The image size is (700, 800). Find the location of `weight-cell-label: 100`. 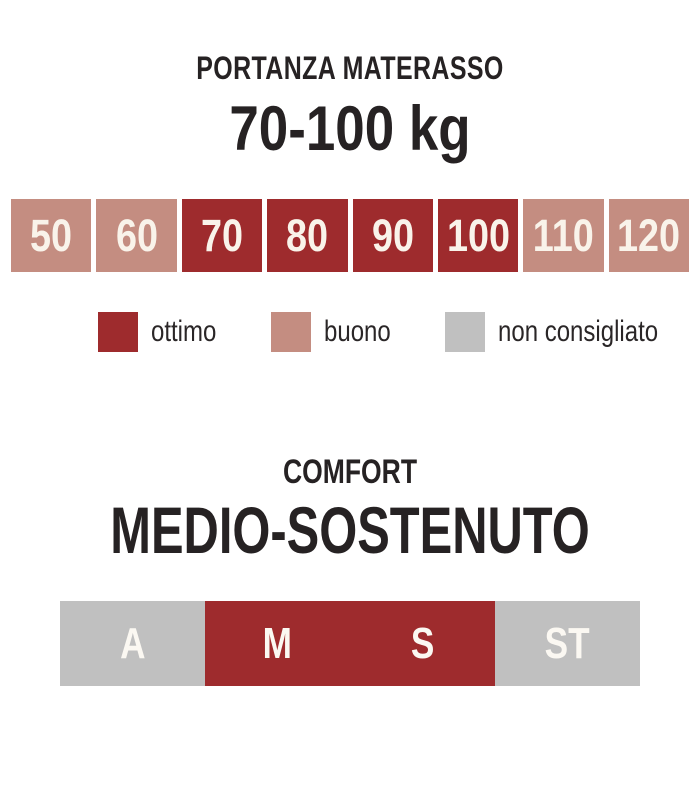

weight-cell-label: 100 is located at coordinates (478, 235).